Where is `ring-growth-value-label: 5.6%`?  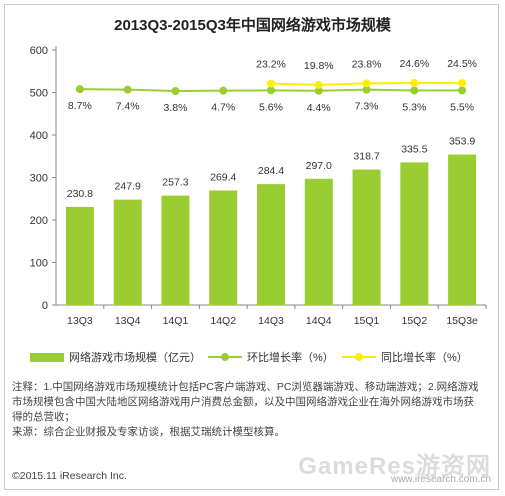 ring-growth-value-label: 5.6% is located at coordinates (271, 107).